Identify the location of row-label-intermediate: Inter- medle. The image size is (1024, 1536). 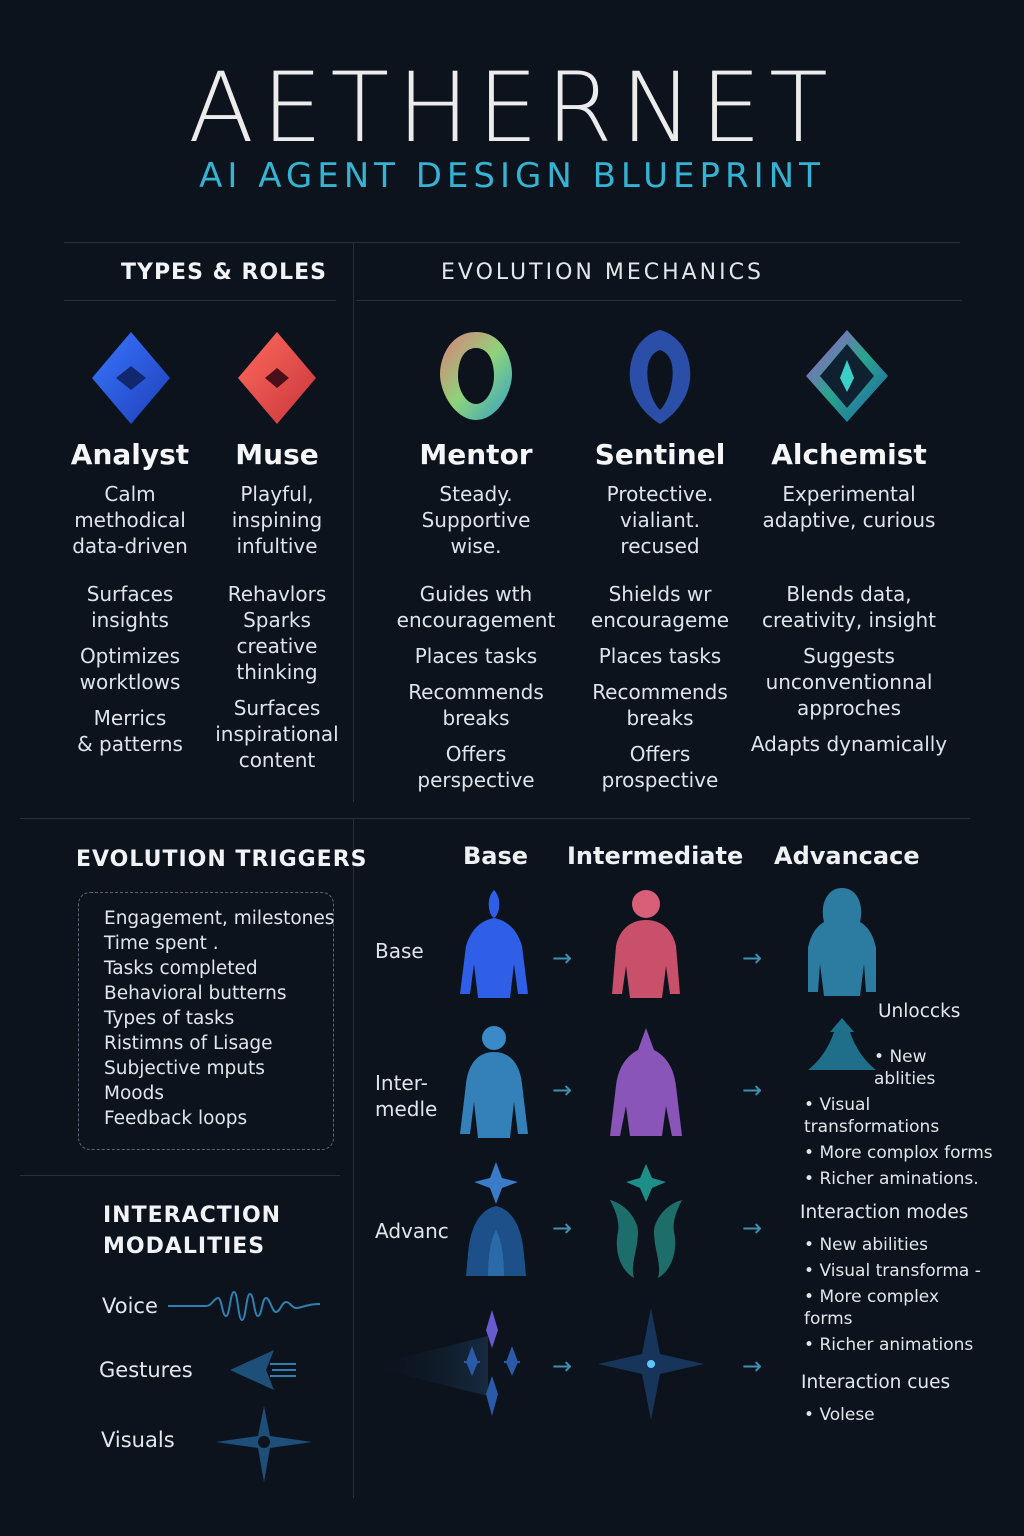
(406, 1096).